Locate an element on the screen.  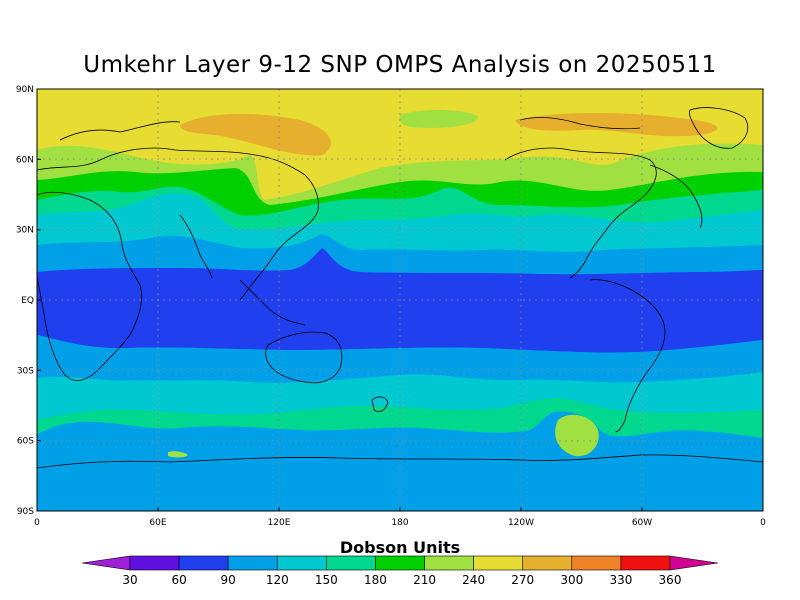
colorbar-left-arrow is located at coordinates (106, 563).